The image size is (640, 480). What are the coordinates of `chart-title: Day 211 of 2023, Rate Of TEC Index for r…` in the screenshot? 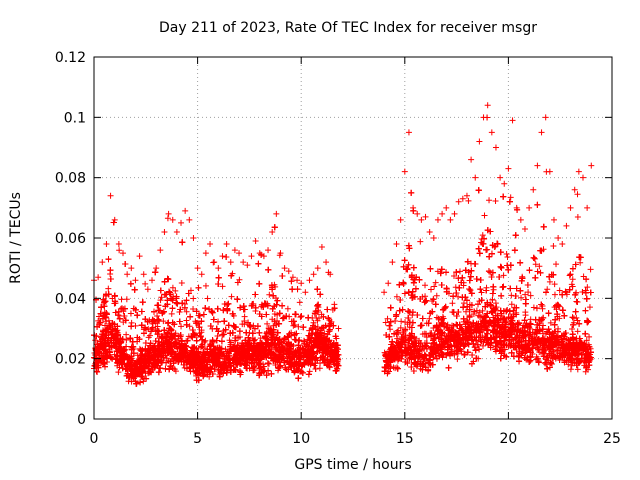 It's located at (348, 28).